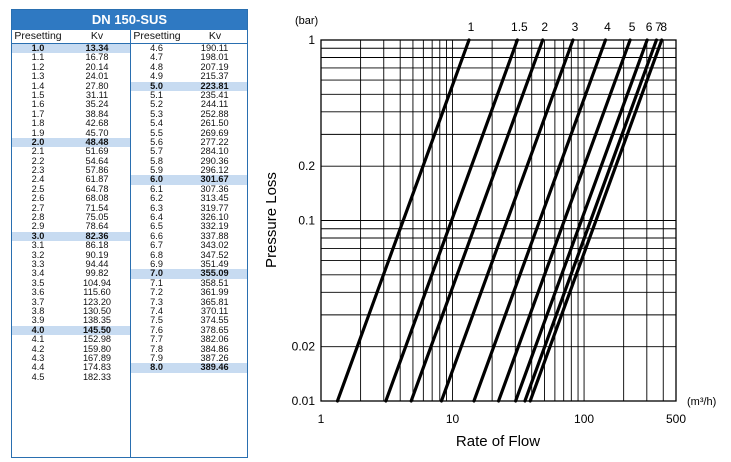 Image resolution: width=731 pixels, height=462 pixels. I want to click on presetting-value: 2.8, so click(38, 217).